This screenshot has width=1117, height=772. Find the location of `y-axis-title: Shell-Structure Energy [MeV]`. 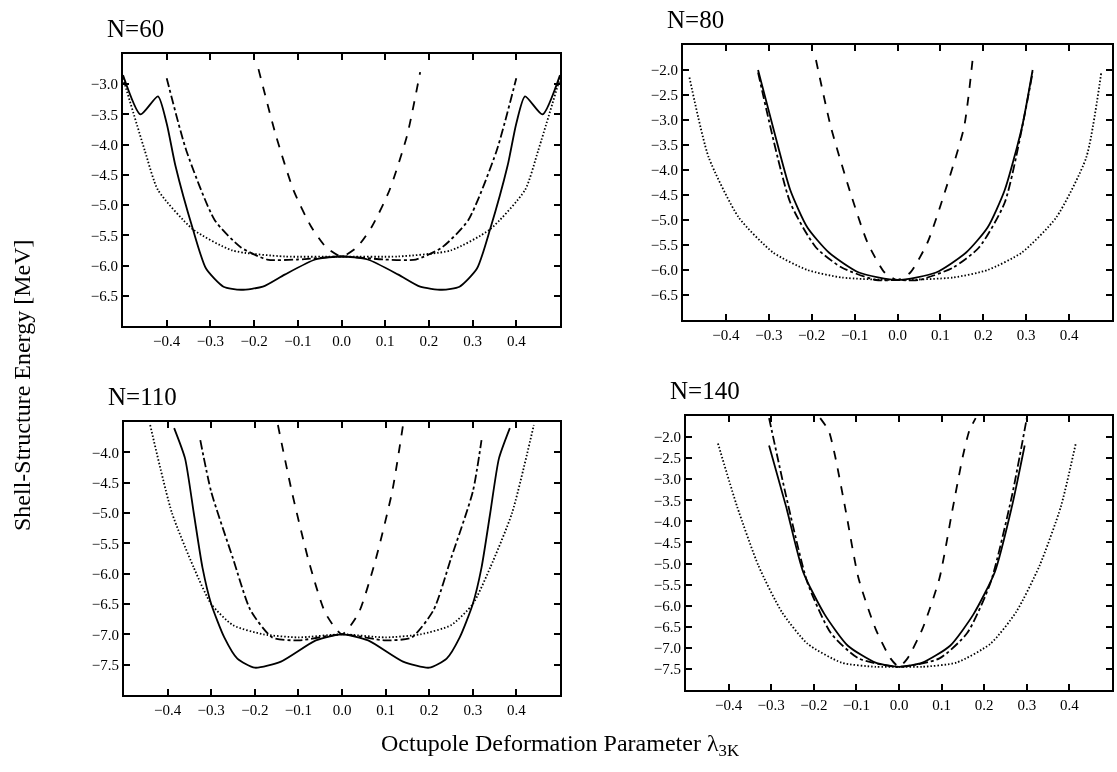

y-axis-title: Shell-Structure Energy [MeV] is located at coordinates (22, 385).